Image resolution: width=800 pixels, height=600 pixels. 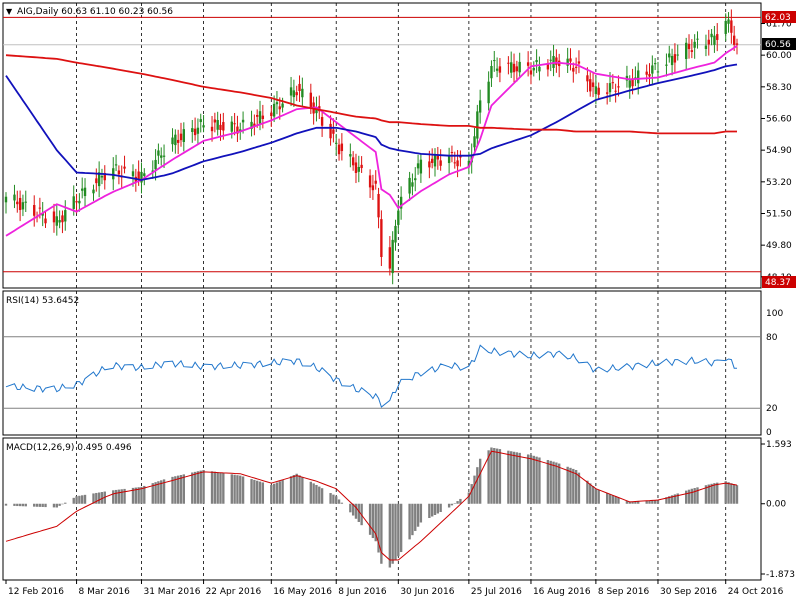 I want to click on date-label: 8 Sep 2016, so click(x=624, y=592).